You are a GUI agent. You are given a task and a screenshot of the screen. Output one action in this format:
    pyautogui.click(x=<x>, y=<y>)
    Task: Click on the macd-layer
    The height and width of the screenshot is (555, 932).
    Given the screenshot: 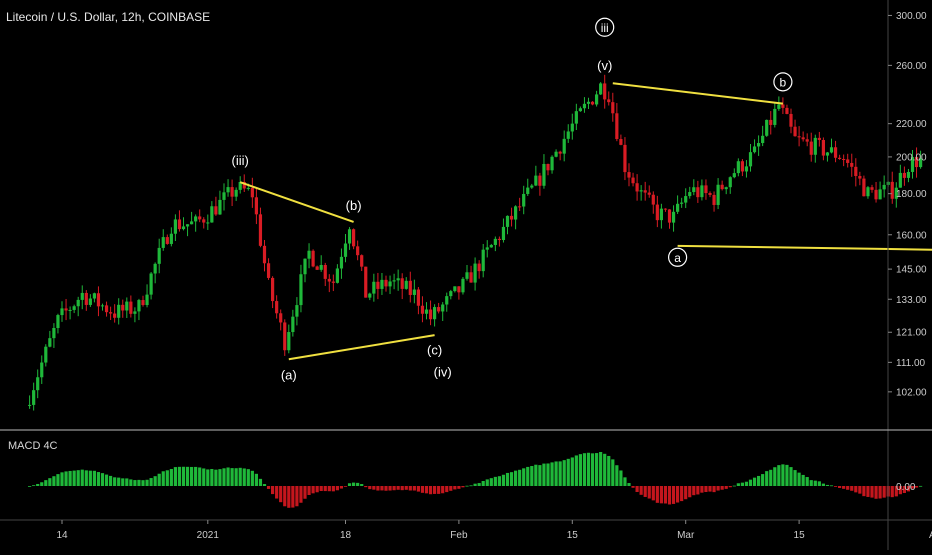 What is the action you would take?
    pyautogui.click(x=475, y=480)
    